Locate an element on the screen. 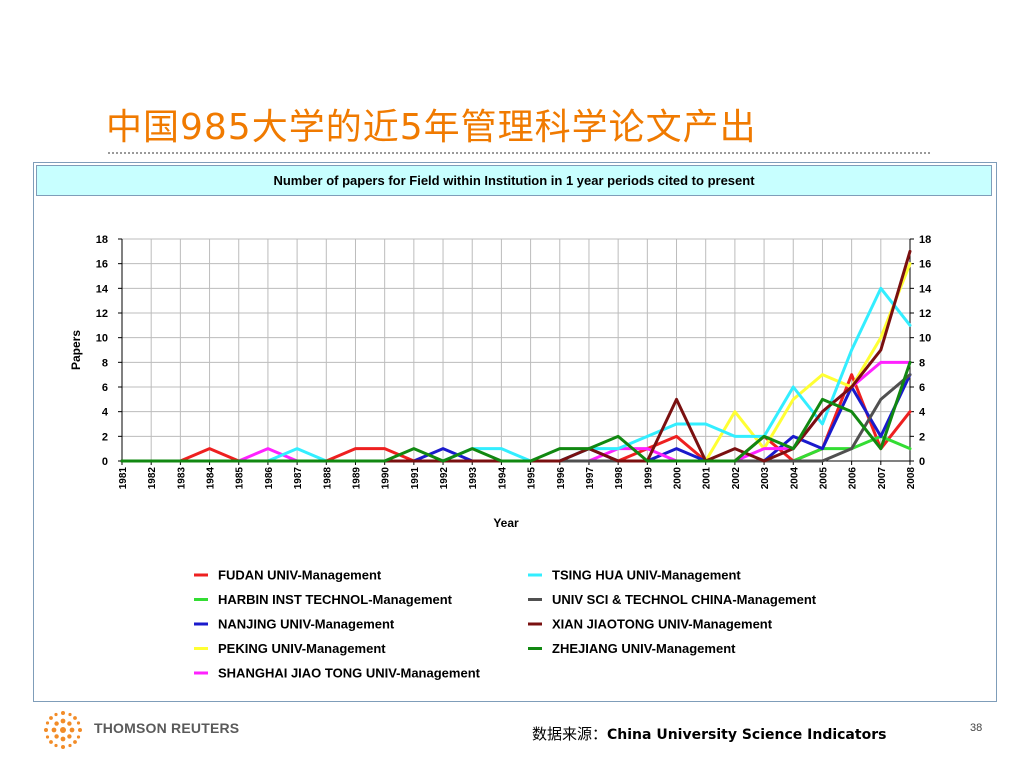  legend-label: XIAN JIAOTONG UNIV-Management is located at coordinates (662, 624).